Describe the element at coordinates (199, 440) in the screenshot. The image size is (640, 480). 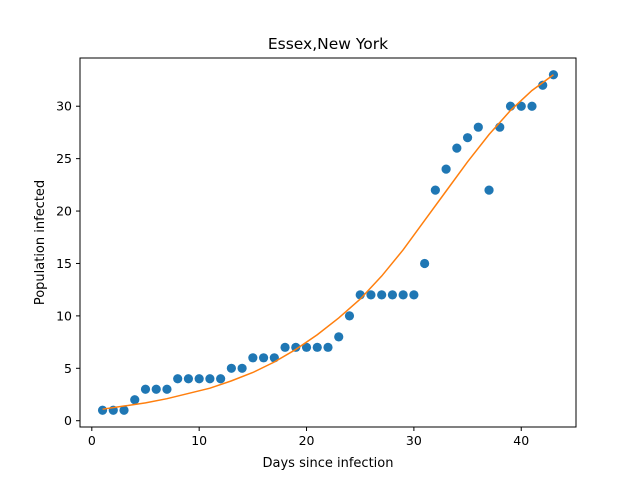
I see `x-tick-label: 10` at that location.